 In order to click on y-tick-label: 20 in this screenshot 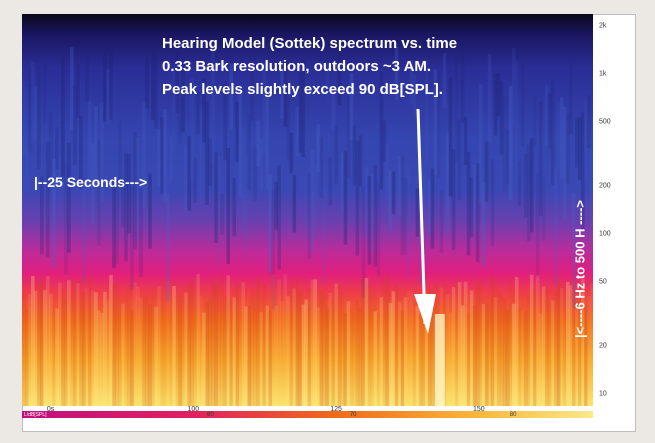, I will do `click(603, 346)`.